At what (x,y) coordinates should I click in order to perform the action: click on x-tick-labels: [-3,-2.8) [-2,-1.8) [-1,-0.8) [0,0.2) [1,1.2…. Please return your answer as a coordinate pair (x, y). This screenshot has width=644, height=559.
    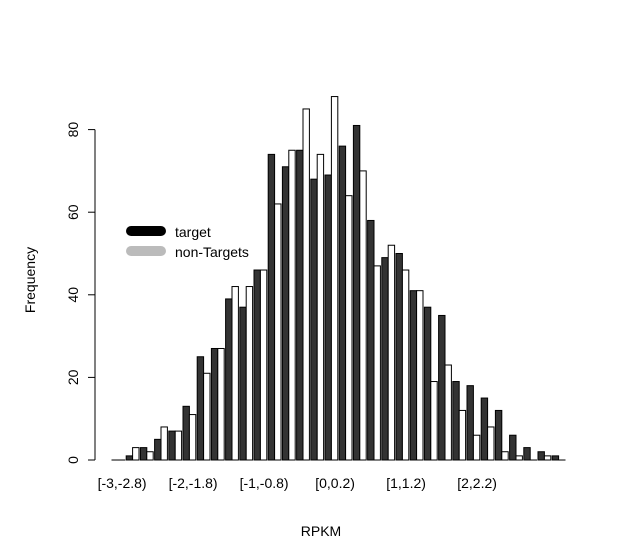
    Looking at the image, I should click on (297, 483).